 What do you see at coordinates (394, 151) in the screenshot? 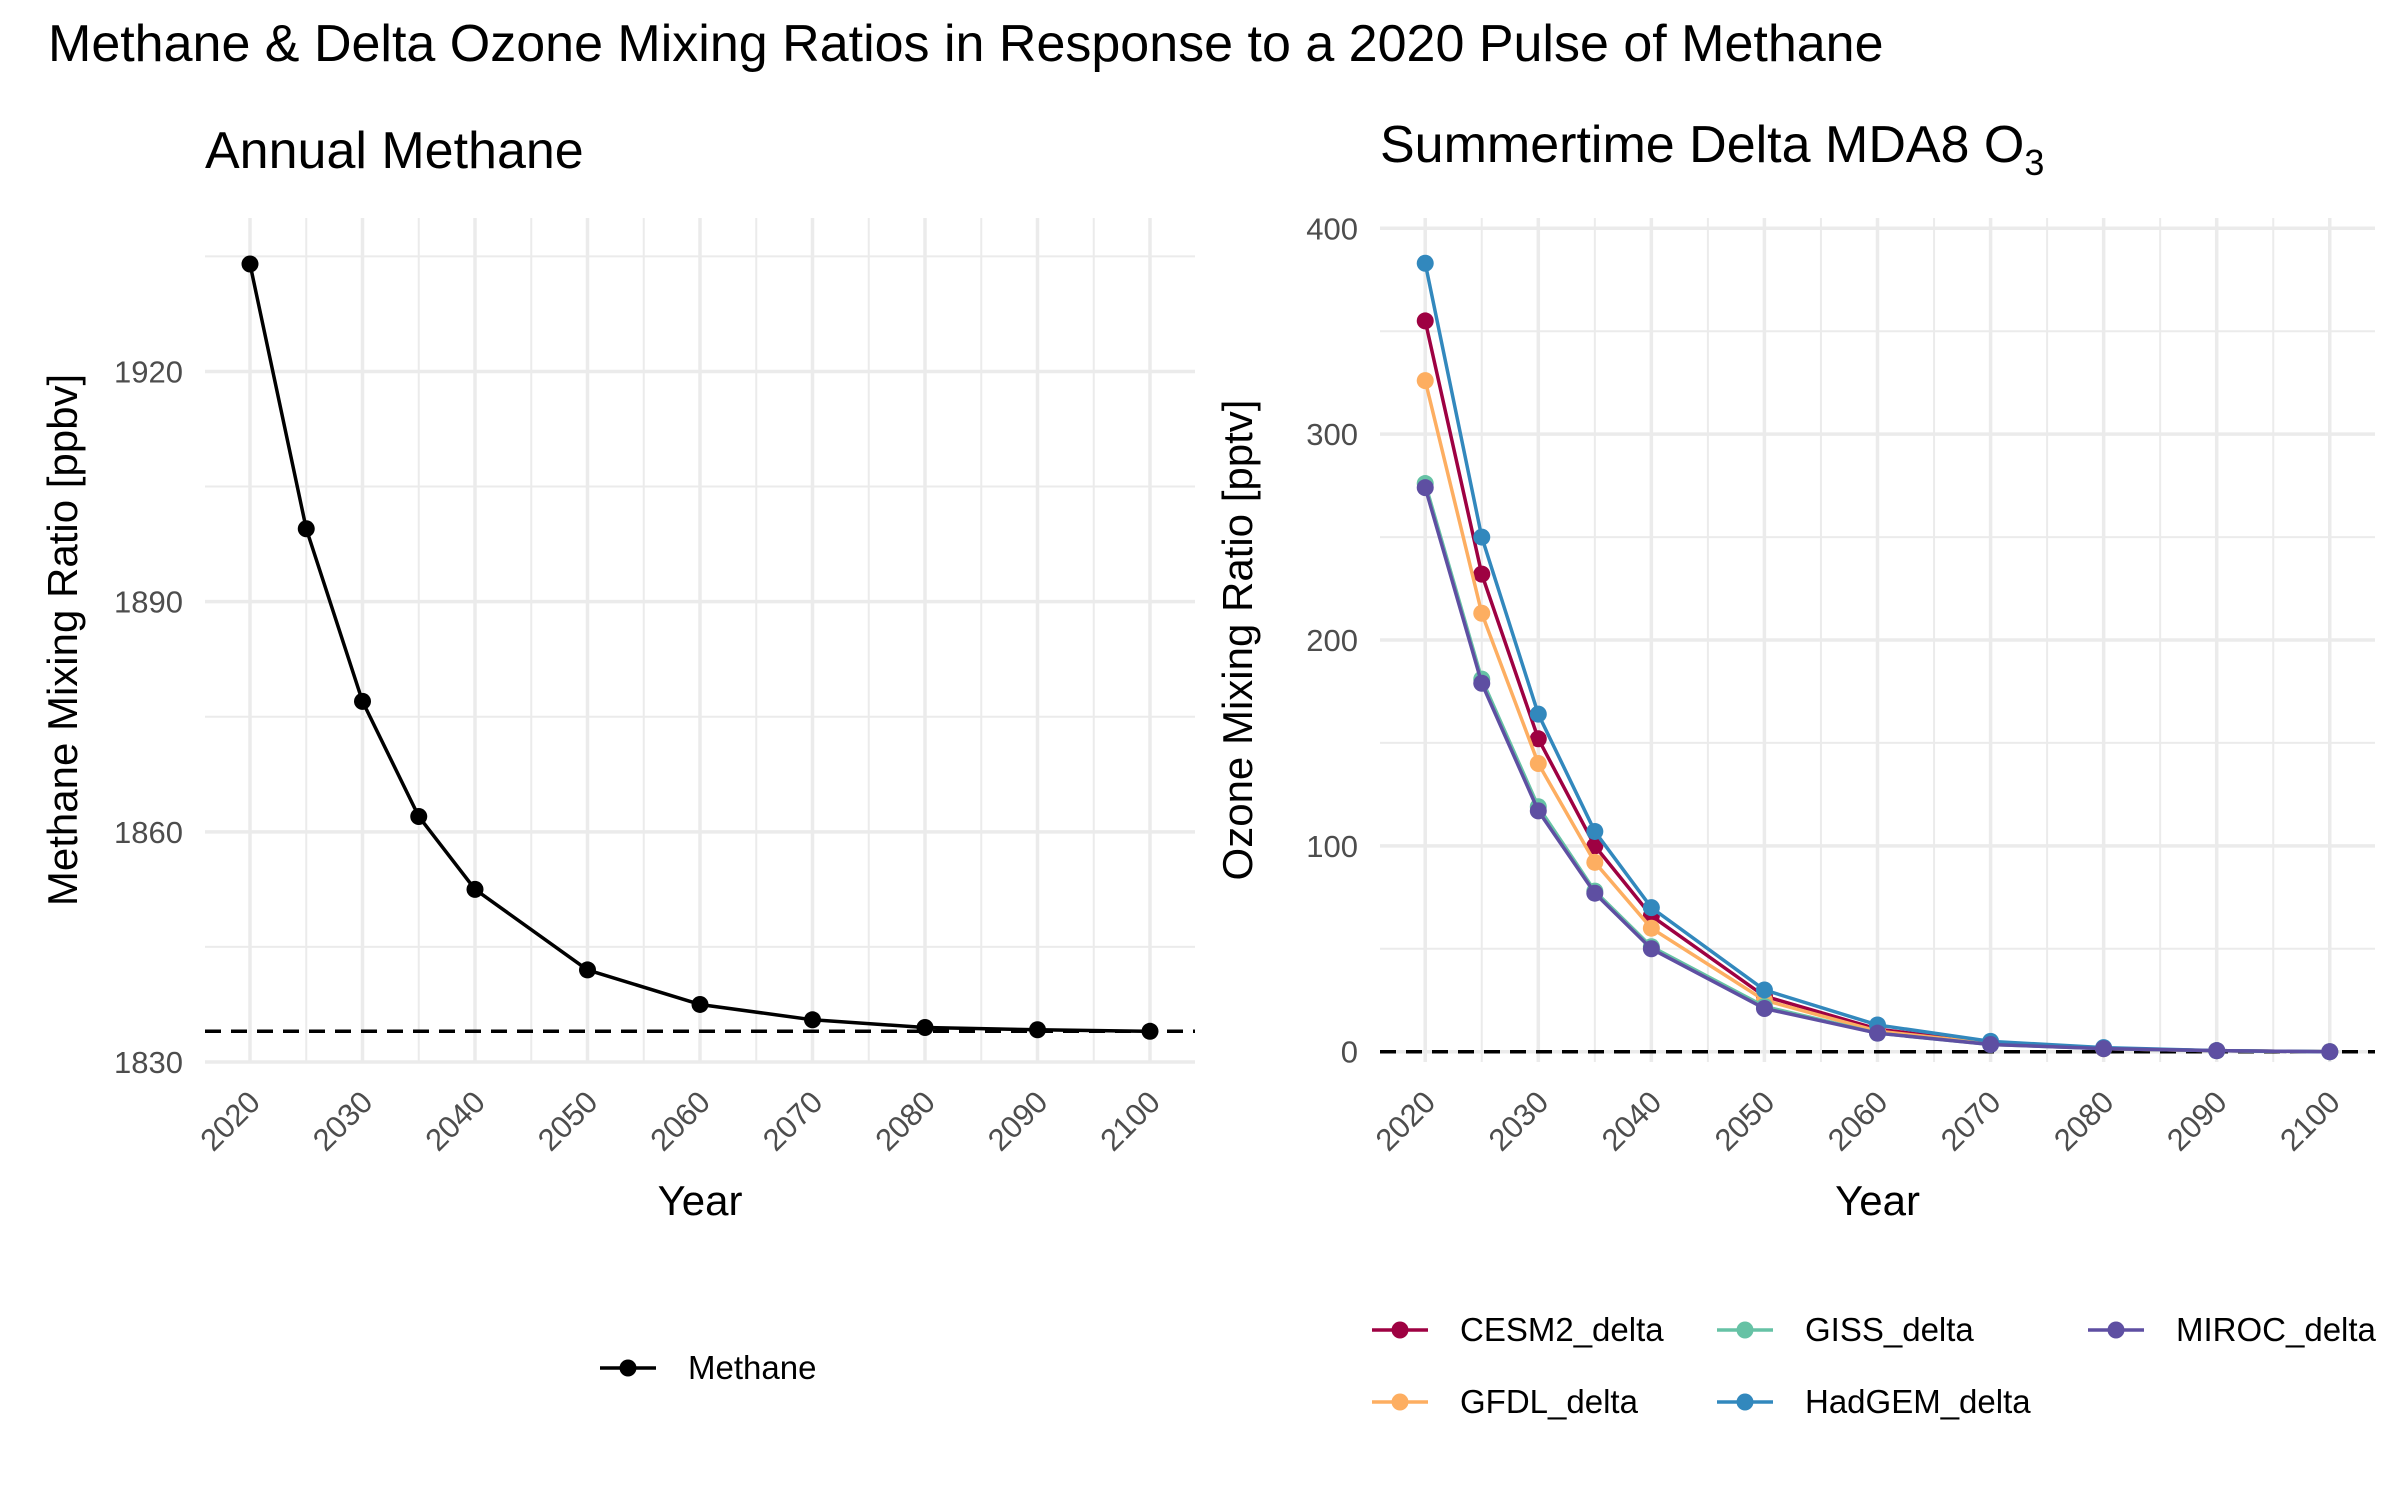
I see `panel-title: Annual Methane` at bounding box center [394, 151].